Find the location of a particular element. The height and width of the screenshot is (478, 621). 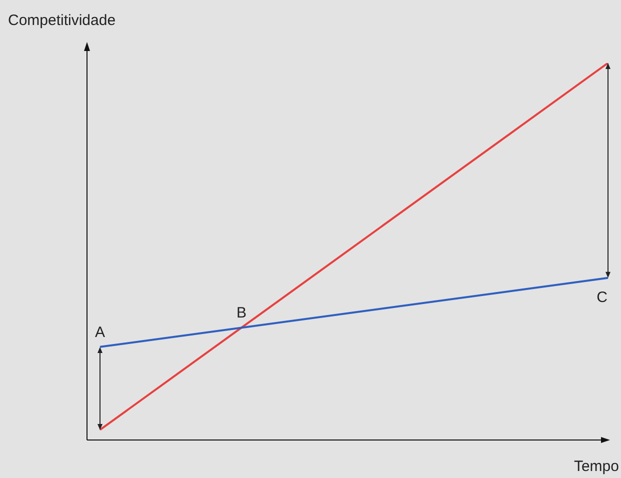

y-axis-title: Competitividade is located at coordinates (62, 20).